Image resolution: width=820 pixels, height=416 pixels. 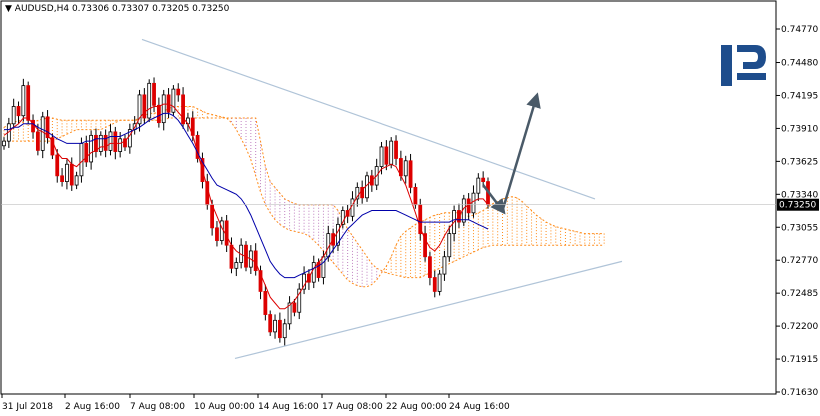 I want to click on y-tick-label: 0.73910, so click(x=799, y=129).